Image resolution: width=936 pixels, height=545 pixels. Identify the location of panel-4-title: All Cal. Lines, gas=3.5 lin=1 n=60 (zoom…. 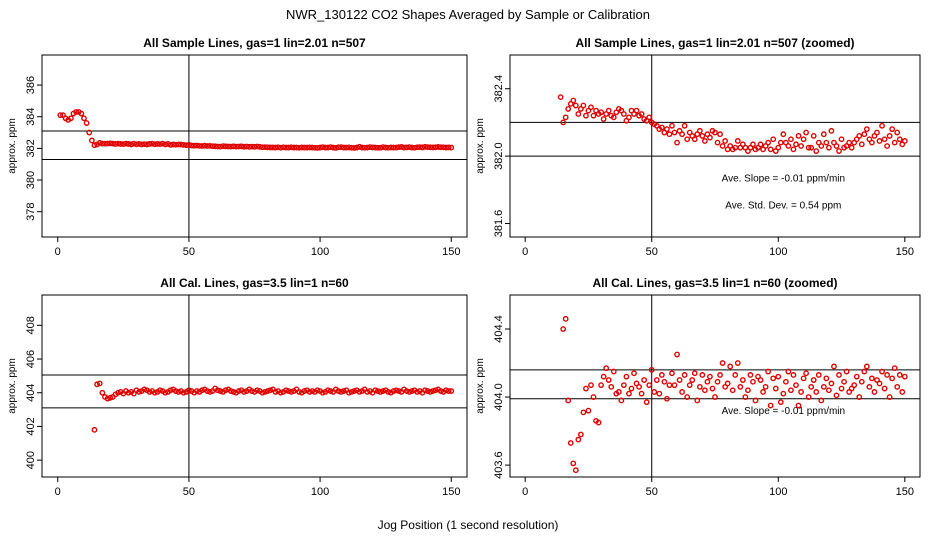
(714, 283).